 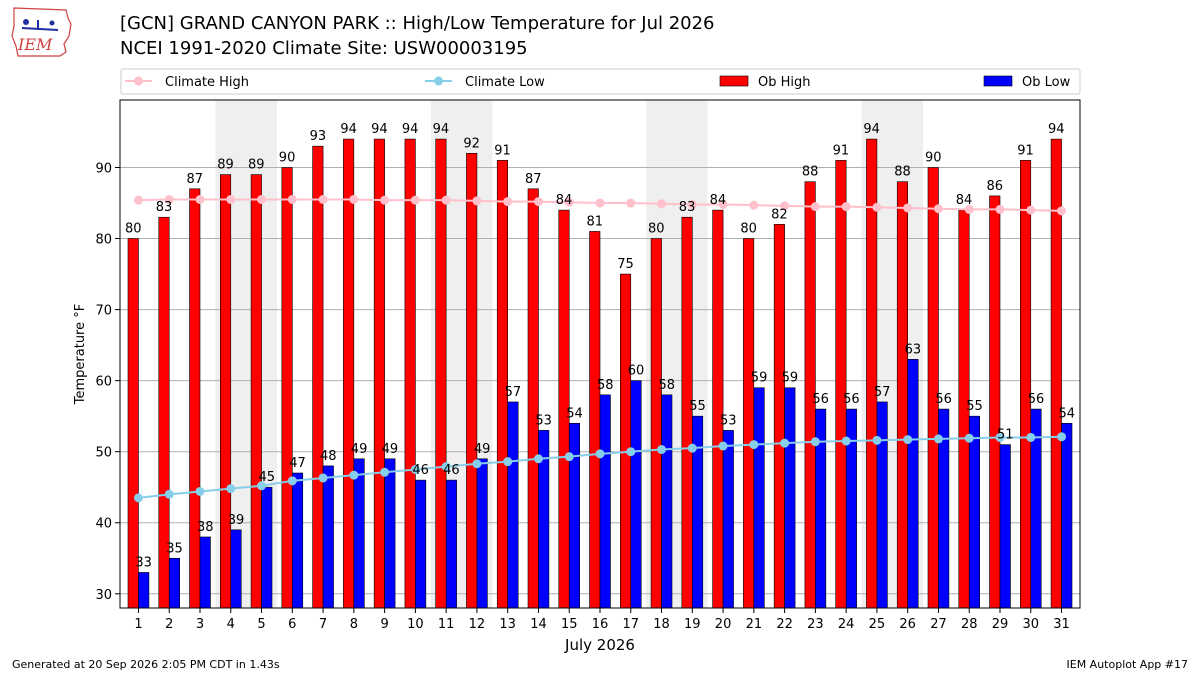 What do you see at coordinates (815, 624) in the screenshot?
I see `x-tick-label-23: 23` at bounding box center [815, 624].